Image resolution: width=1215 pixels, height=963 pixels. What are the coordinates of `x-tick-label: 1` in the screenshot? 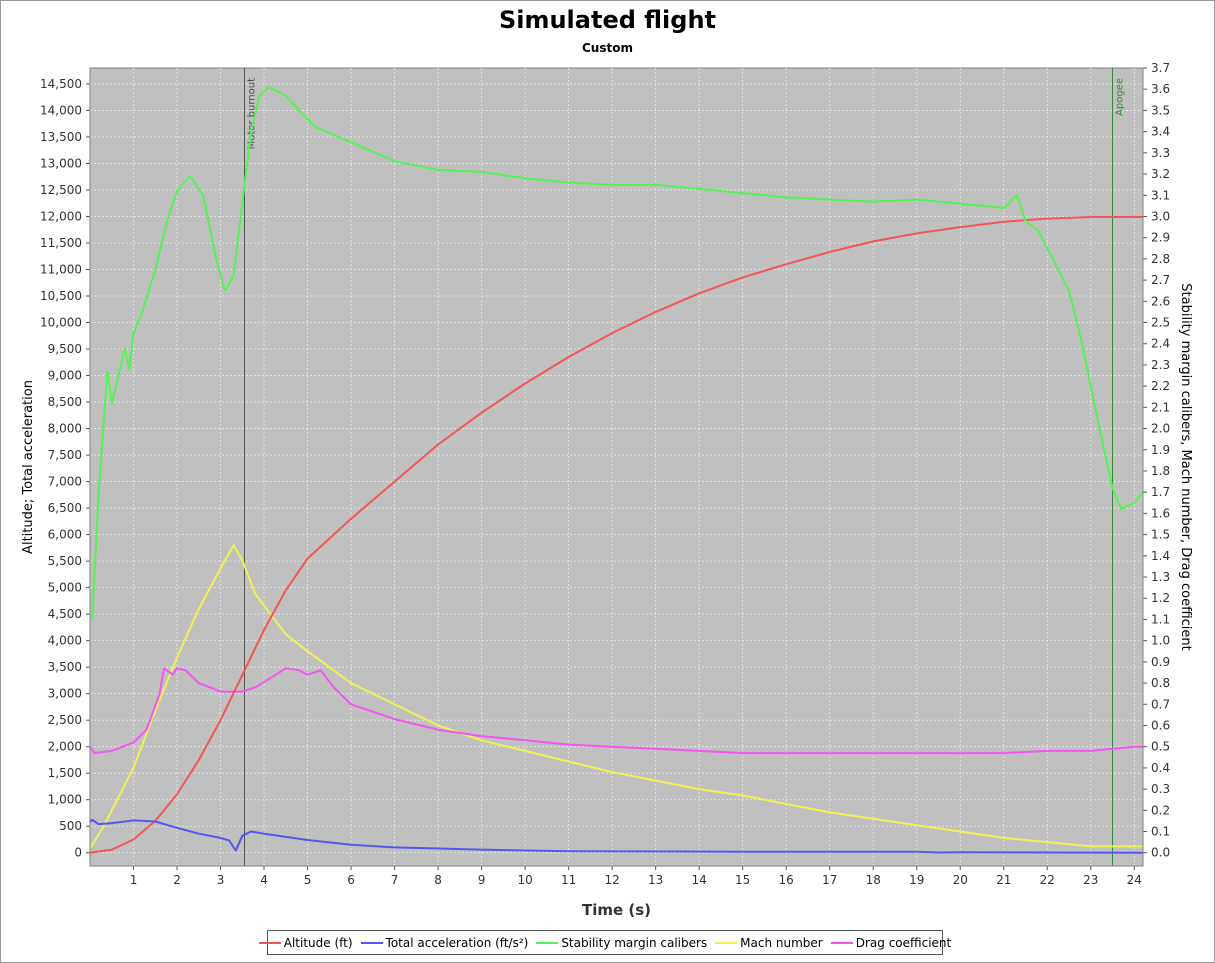 It's located at (134, 880).